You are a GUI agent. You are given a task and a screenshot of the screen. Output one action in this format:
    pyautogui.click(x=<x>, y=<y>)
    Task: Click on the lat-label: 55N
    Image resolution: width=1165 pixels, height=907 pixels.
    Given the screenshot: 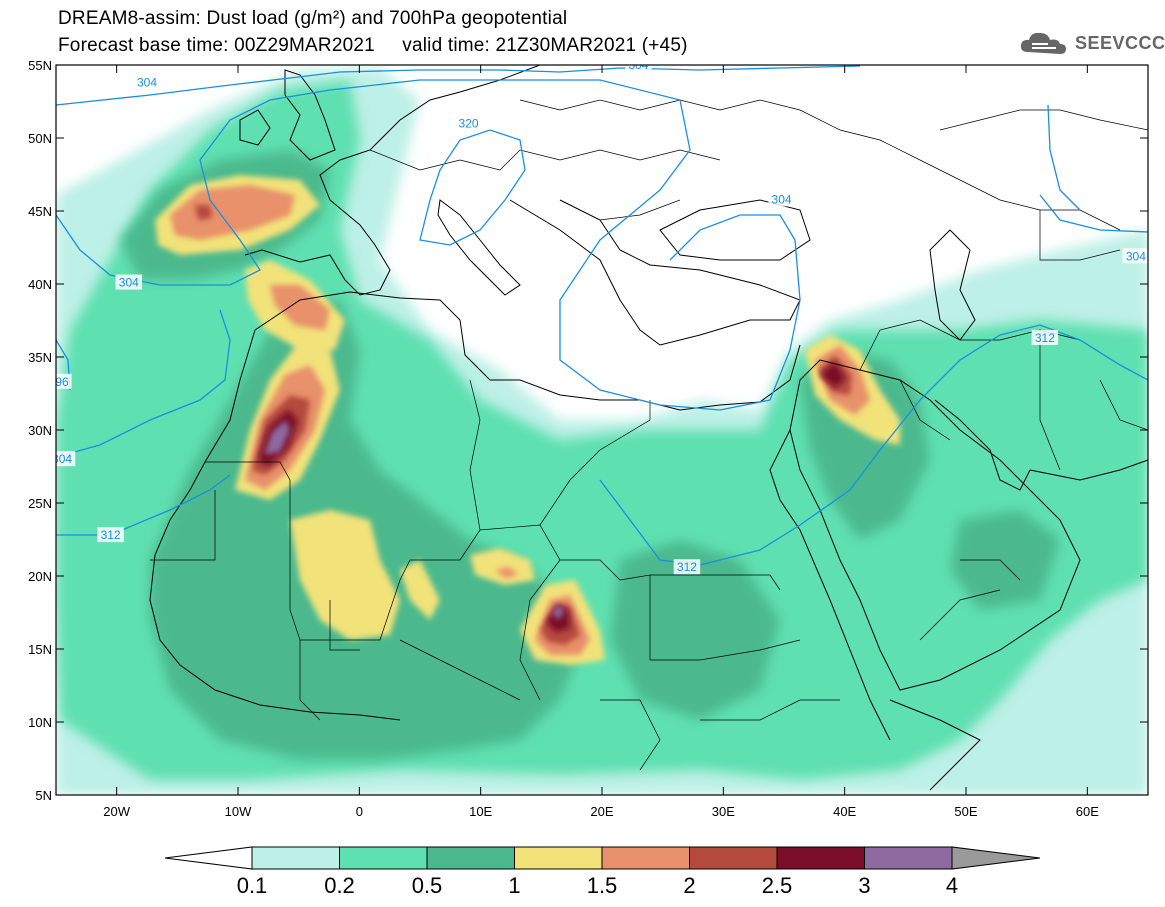 What is the action you would take?
    pyautogui.click(x=40, y=65)
    